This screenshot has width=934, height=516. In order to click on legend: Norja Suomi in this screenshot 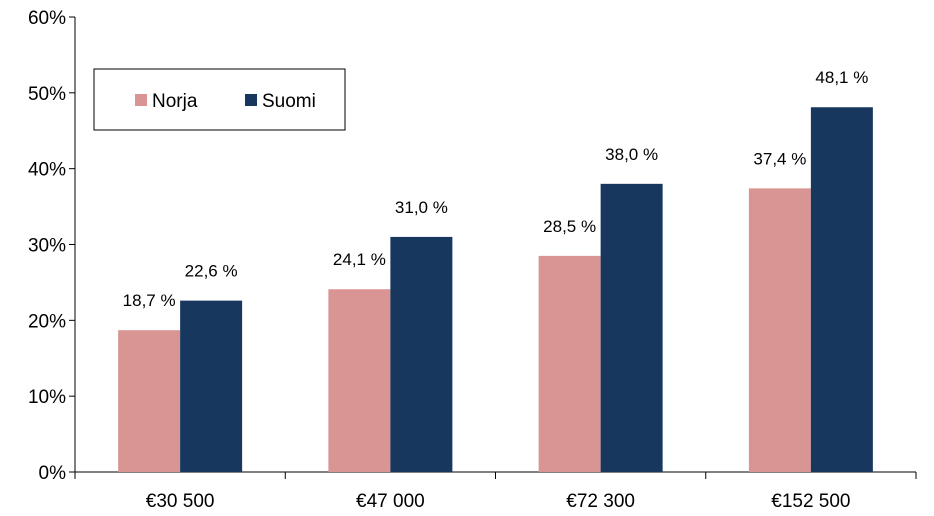, I will do `click(219, 99)`.